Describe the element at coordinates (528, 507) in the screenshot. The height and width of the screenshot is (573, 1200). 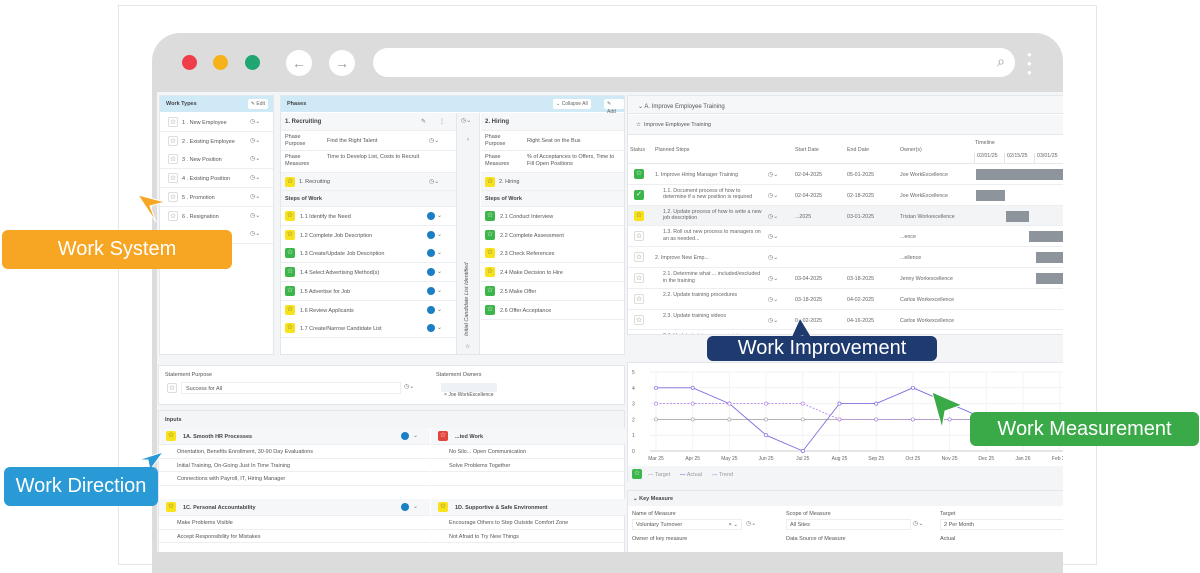
I see `input-group-header: ☆ 1D. Supportive & Safe Environment` at that location.